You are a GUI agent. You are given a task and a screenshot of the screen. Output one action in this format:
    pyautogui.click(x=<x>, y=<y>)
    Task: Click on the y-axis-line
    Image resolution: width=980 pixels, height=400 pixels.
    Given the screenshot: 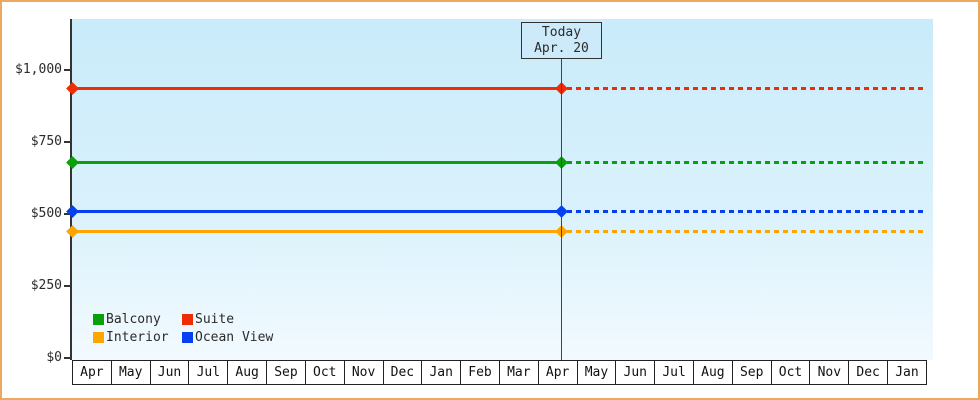 What is the action you would take?
    pyautogui.click(x=71, y=189)
    